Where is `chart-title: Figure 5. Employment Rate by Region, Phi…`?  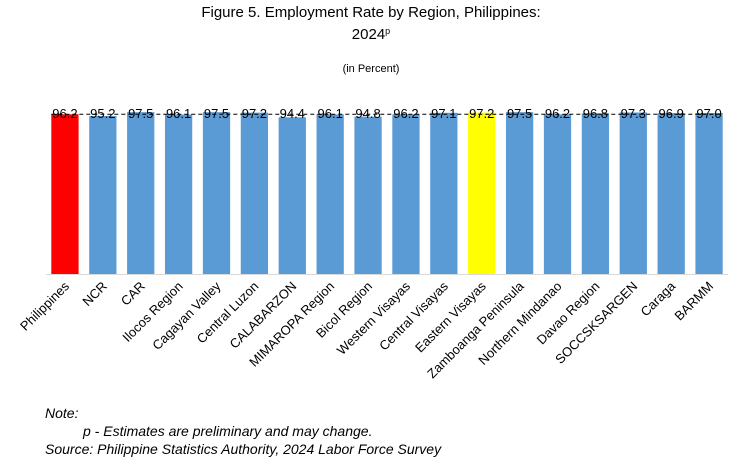 chart-title: Figure 5. Employment Rate by Region, Phi… is located at coordinates (371, 24).